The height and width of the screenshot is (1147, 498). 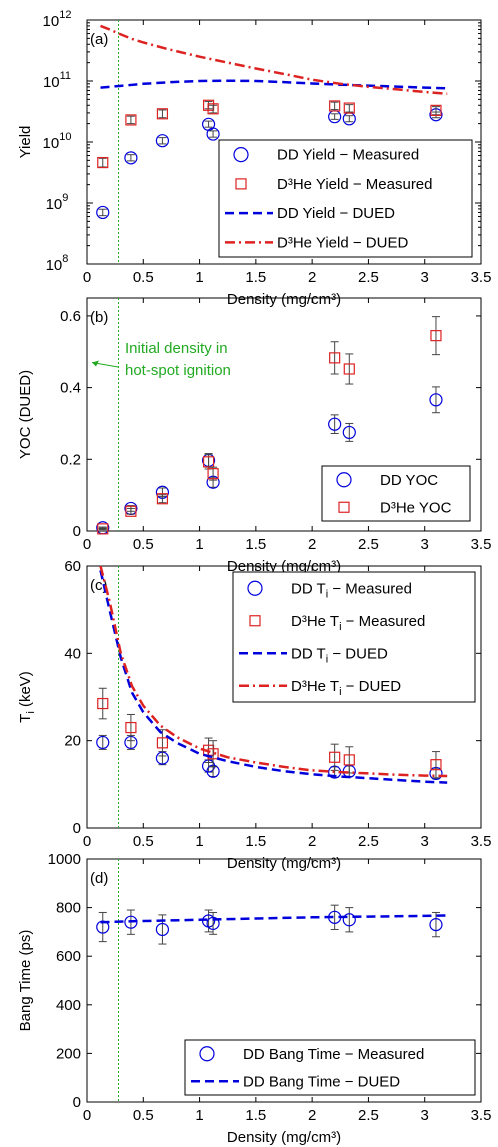 I want to click on legend-label: DD Bang Time − DUED, so click(x=321, y=1081).